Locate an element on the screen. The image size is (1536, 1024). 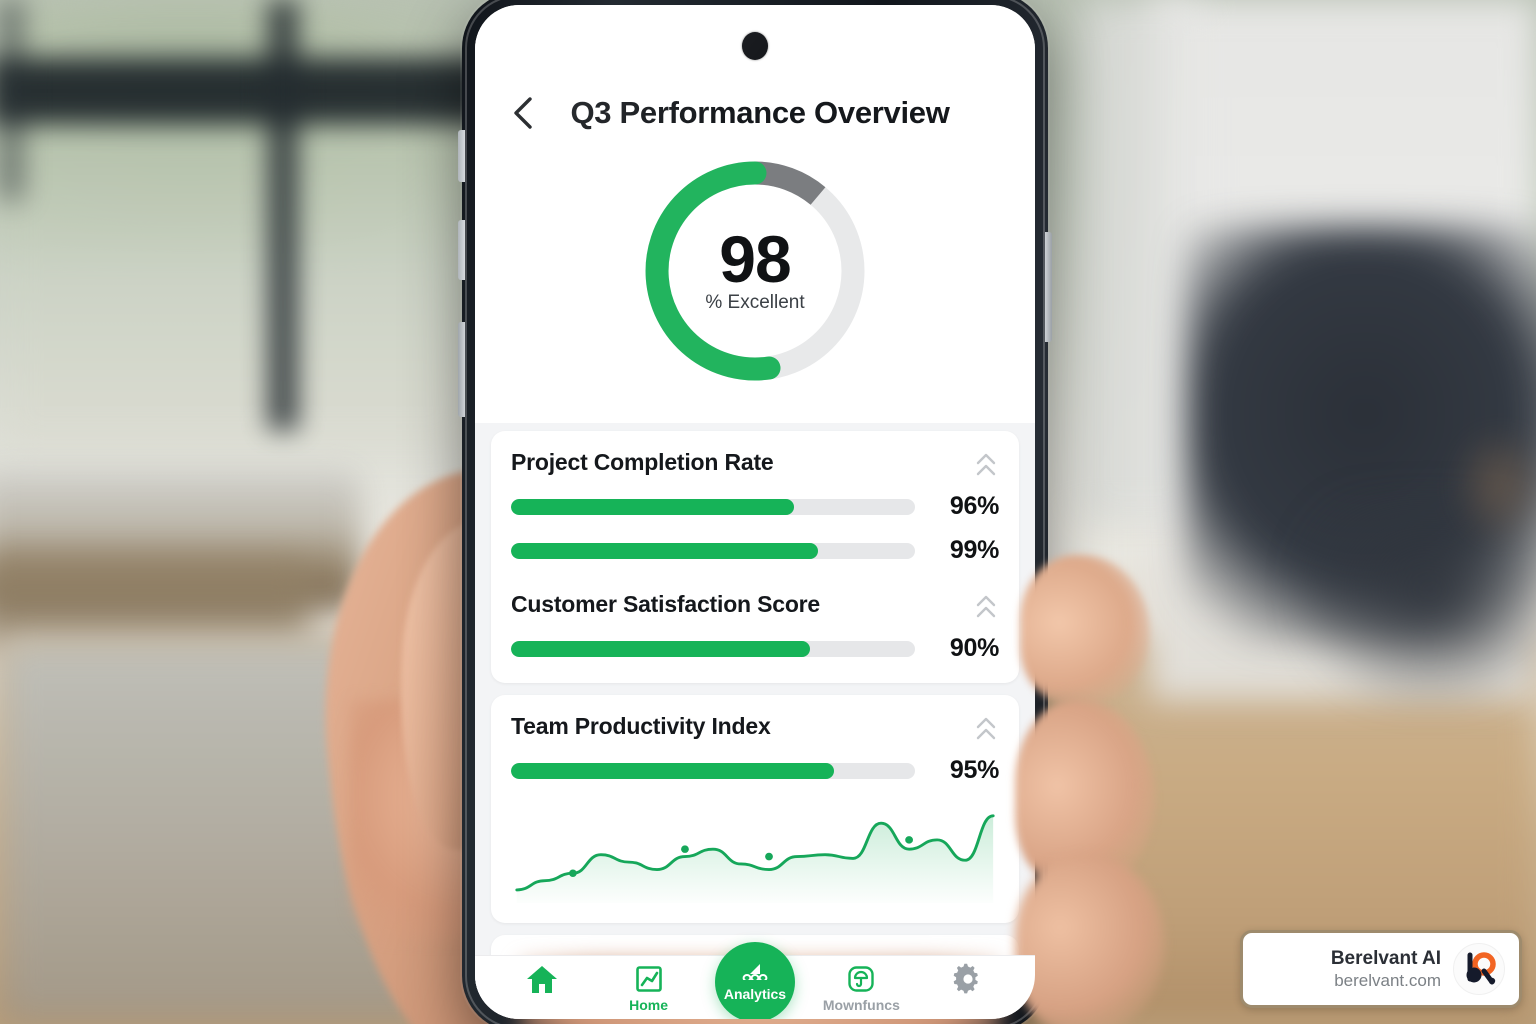
metric-header: Customer Satisfaction Score is located at coordinates (755, 605).